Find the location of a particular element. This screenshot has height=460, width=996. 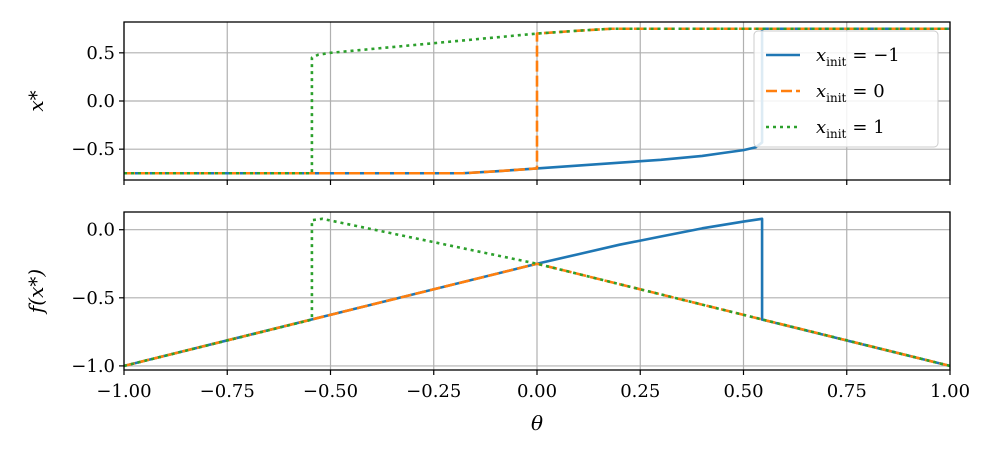

legend-label: xinit = −1 is located at coordinates (858, 57).